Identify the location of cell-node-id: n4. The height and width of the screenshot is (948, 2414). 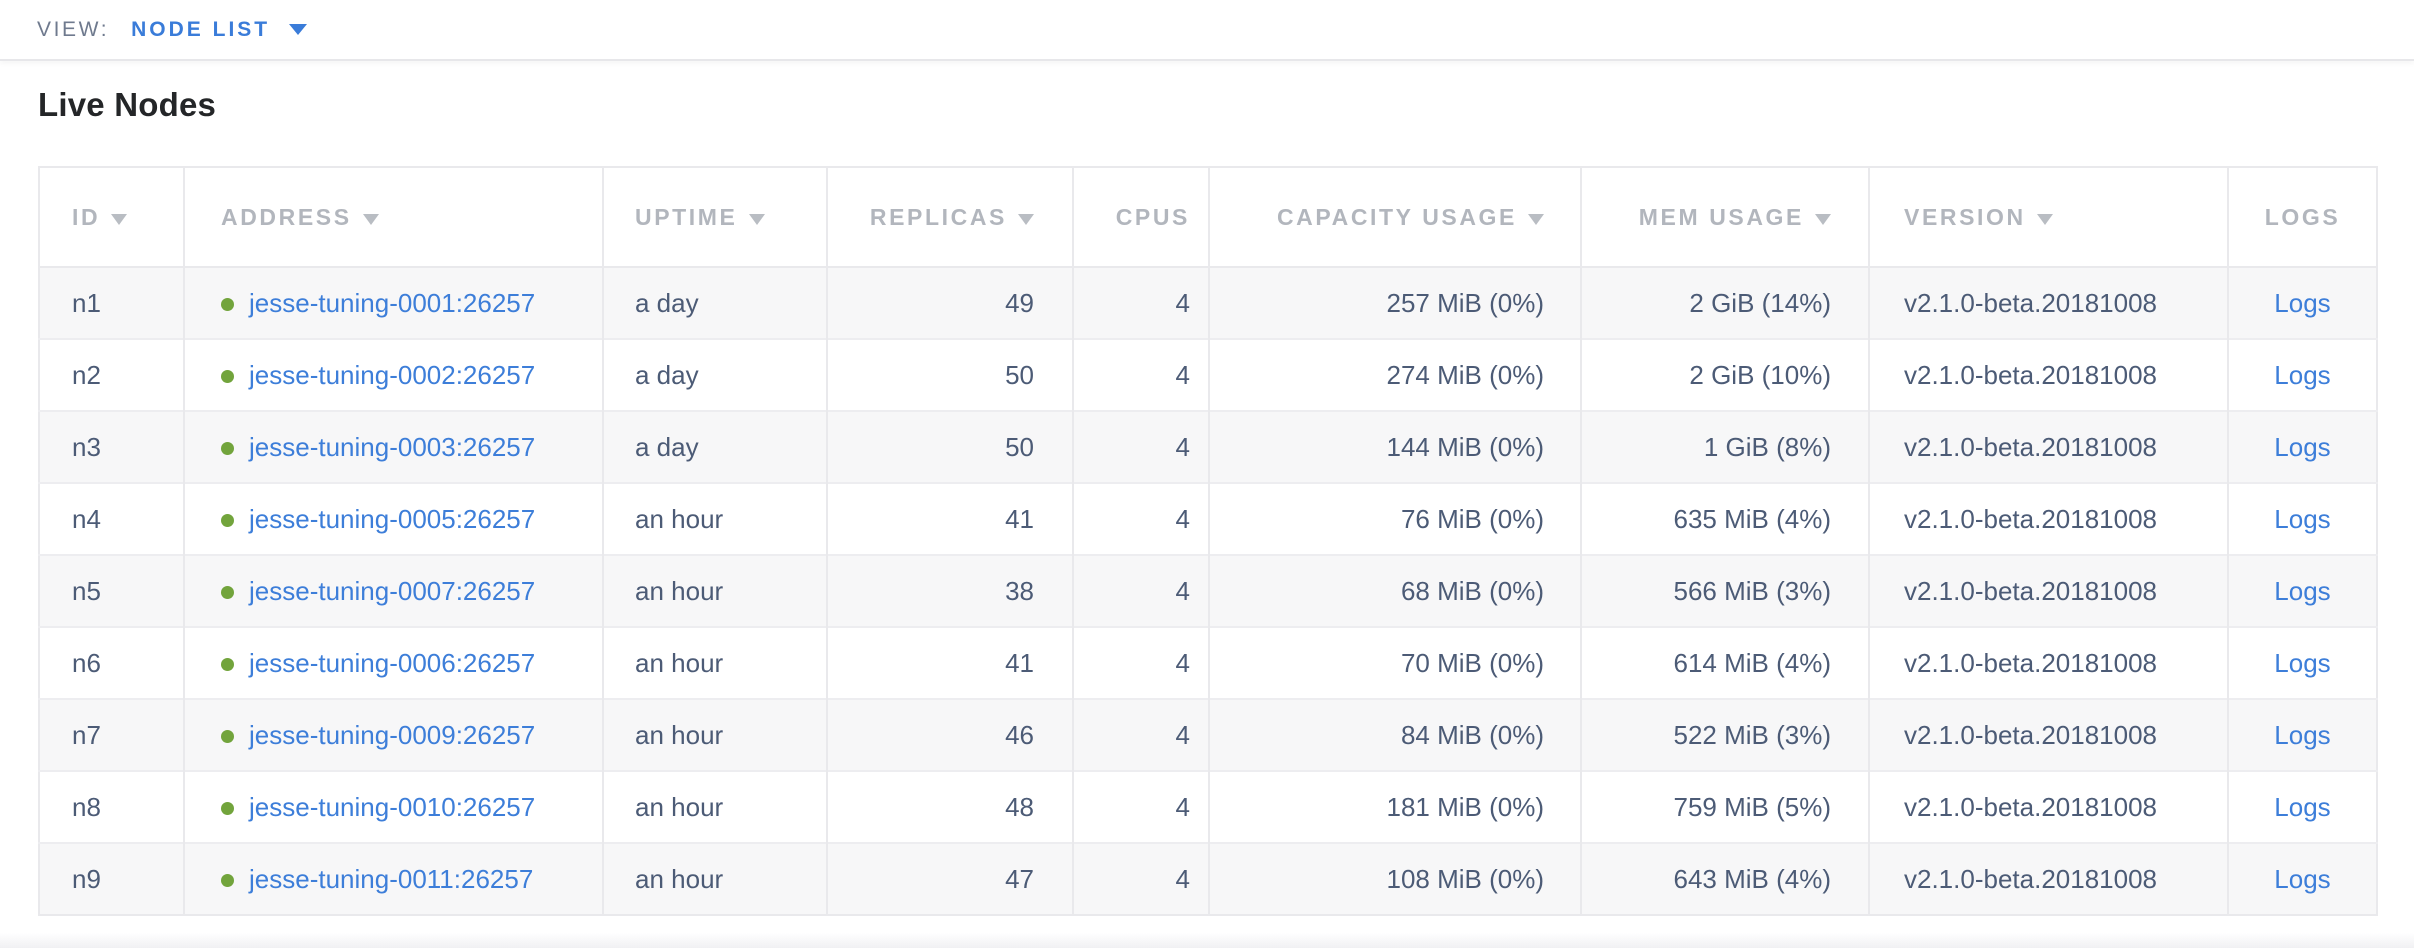
(112, 518).